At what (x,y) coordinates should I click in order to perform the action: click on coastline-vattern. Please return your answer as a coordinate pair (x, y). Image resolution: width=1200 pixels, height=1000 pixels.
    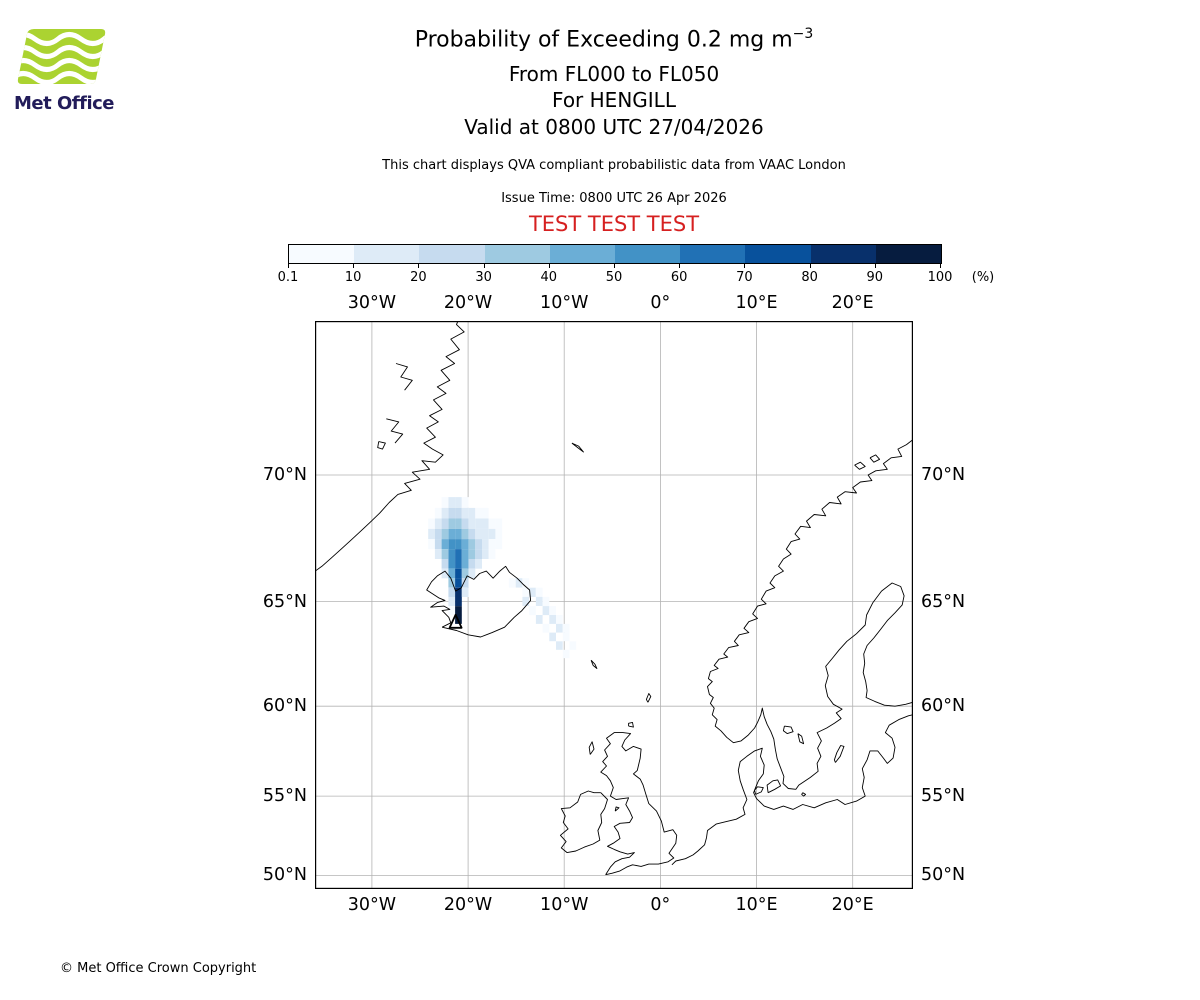
    Looking at the image, I should click on (801, 739).